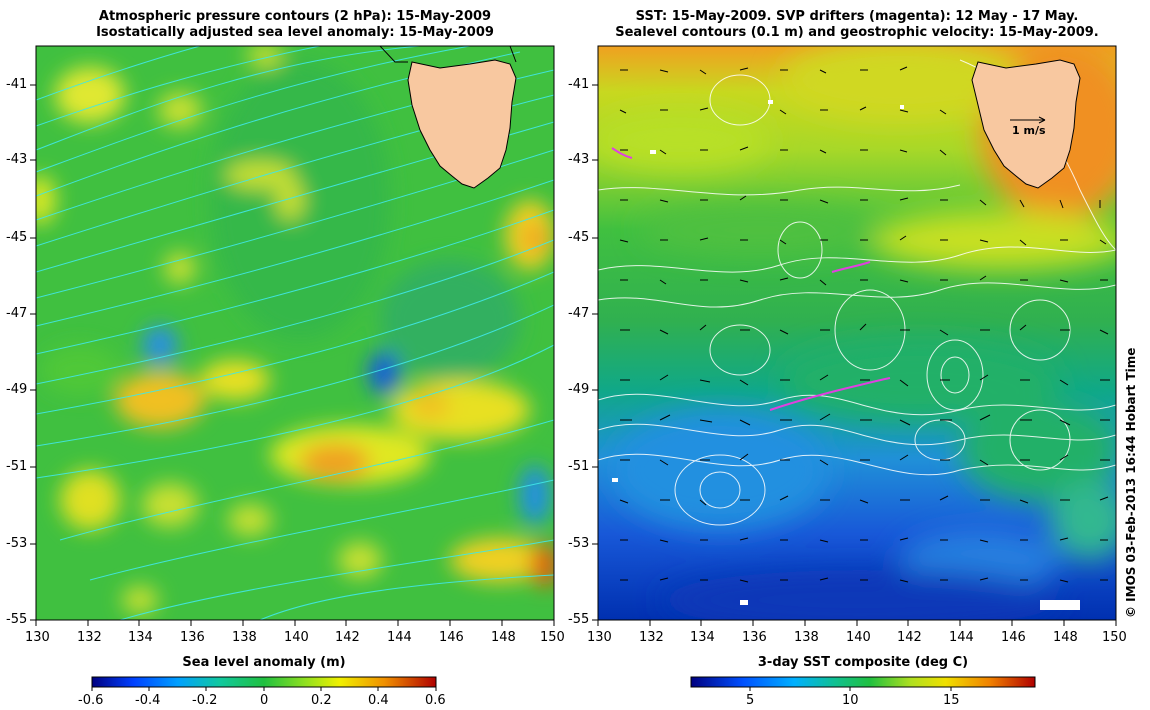 The width and height of the screenshot is (1150, 710). I want to click on sst-colorbar-title: 3-day SST composite (deg C), so click(863, 662).